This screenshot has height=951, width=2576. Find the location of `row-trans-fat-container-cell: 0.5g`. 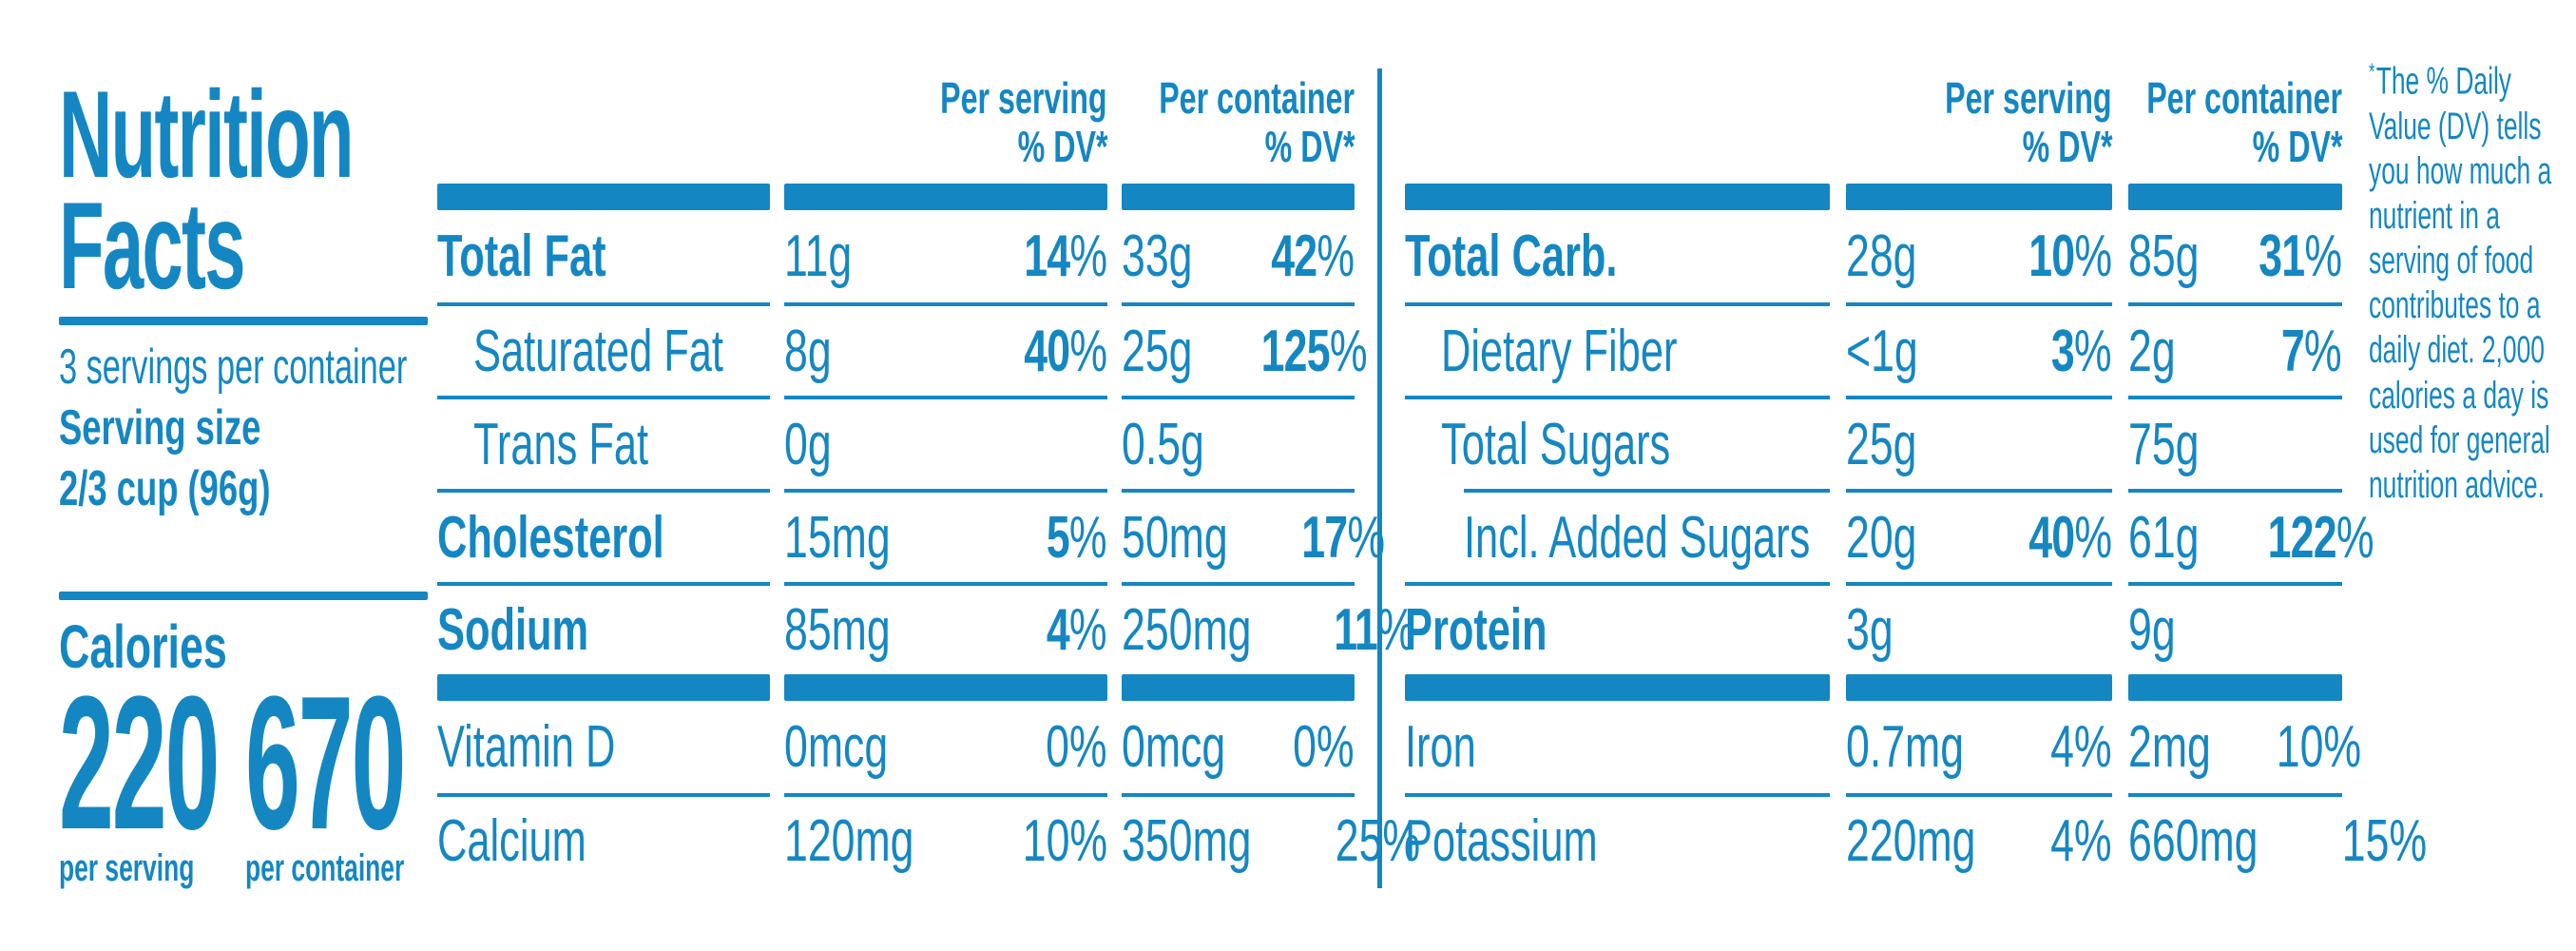

row-trans-fat-container-cell: 0.5g is located at coordinates (1238, 442).